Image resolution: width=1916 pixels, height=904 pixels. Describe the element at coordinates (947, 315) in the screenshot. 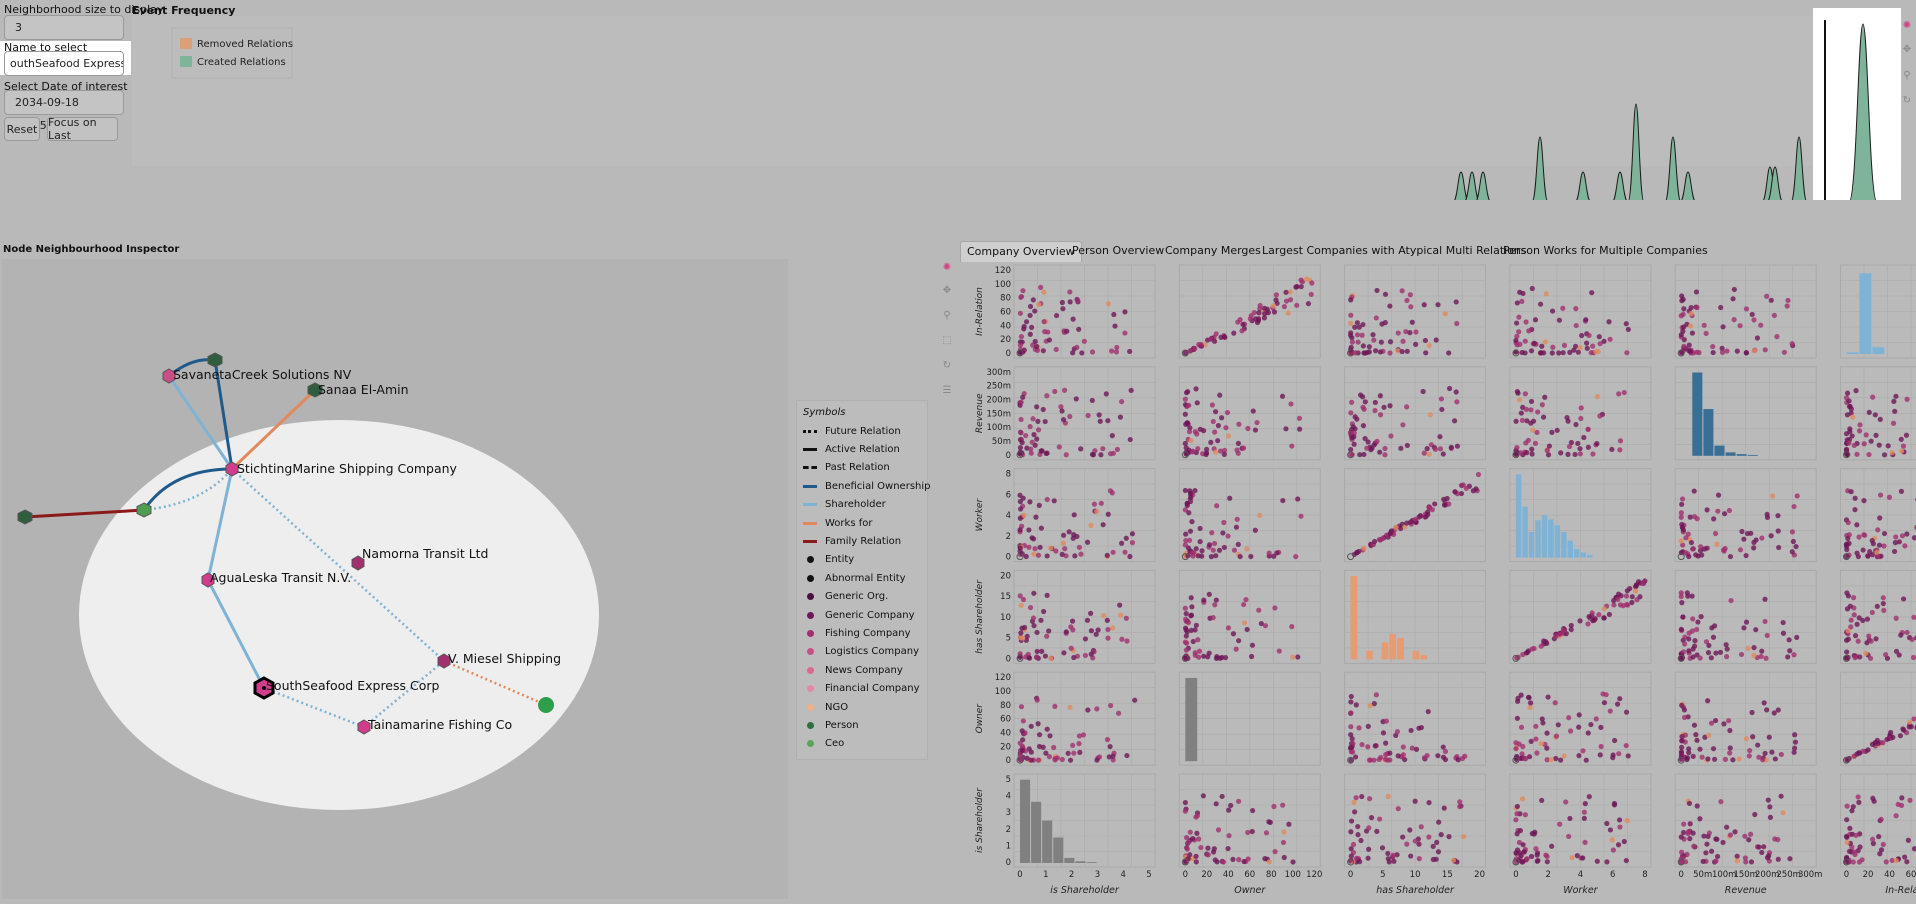

I see `graph-zoom-icon: ⚲` at that location.